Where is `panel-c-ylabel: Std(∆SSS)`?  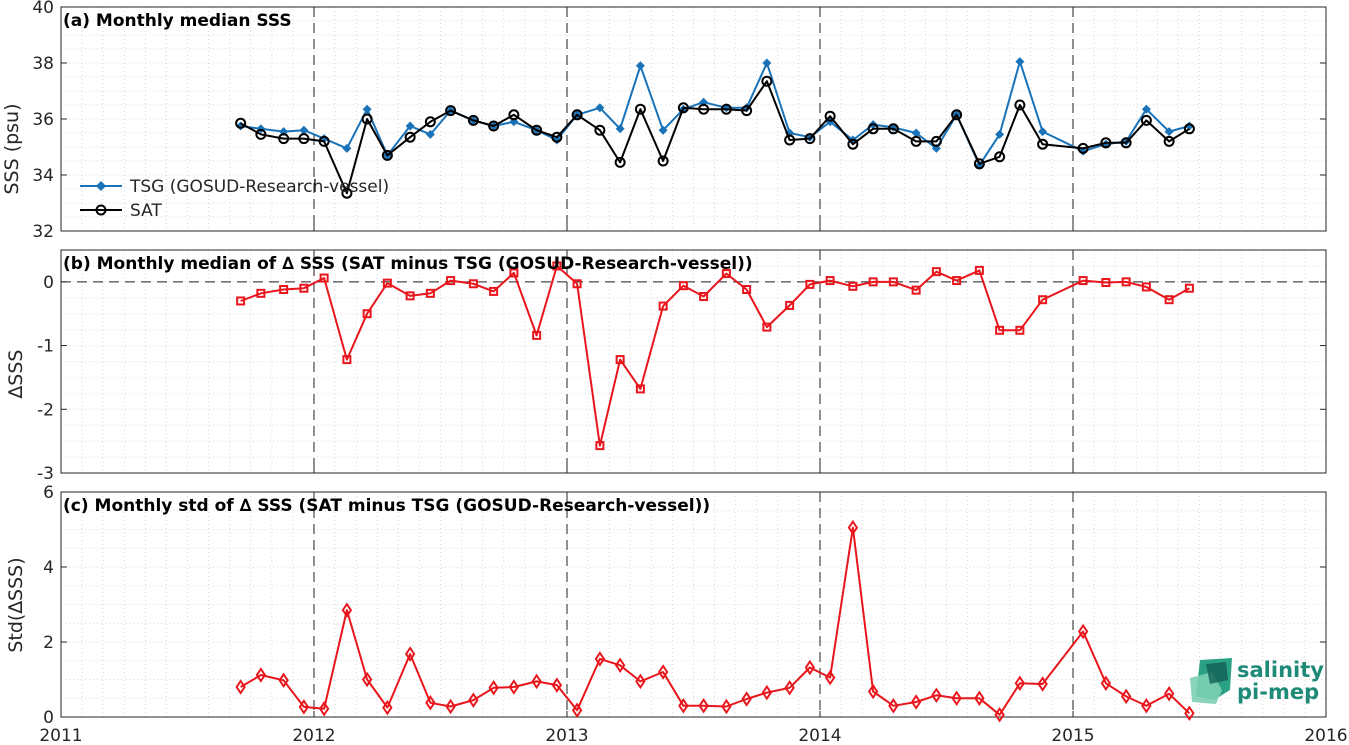
panel-c-ylabel: Std(∆SSS) is located at coordinates (16, 604).